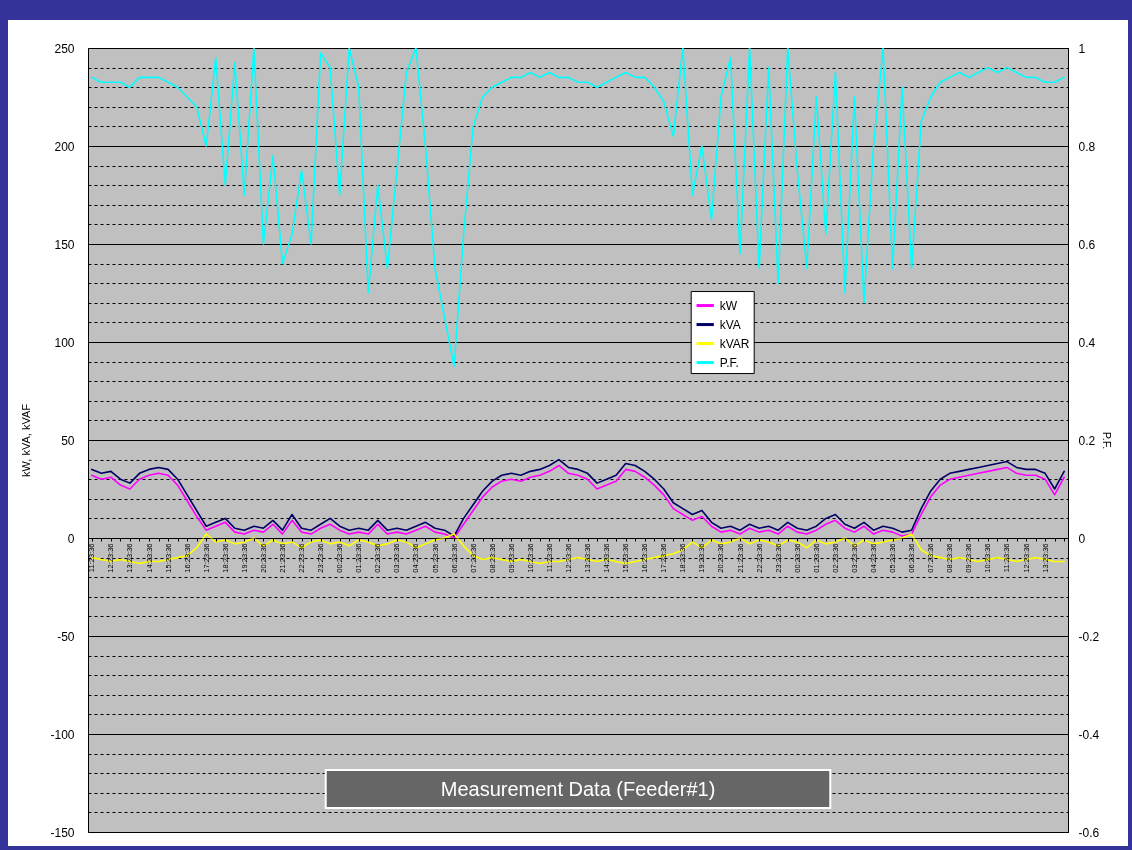 This screenshot has height=850, width=1132. What do you see at coordinates (1089, 734) in the screenshot?
I see `y2-tick-label: -0.4` at bounding box center [1089, 734].